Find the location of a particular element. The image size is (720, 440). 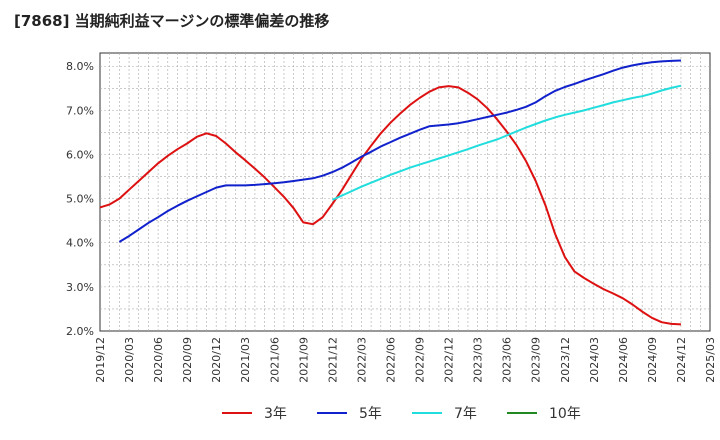

x-tick-label: 2023/12 is located at coordinates (565, 360).